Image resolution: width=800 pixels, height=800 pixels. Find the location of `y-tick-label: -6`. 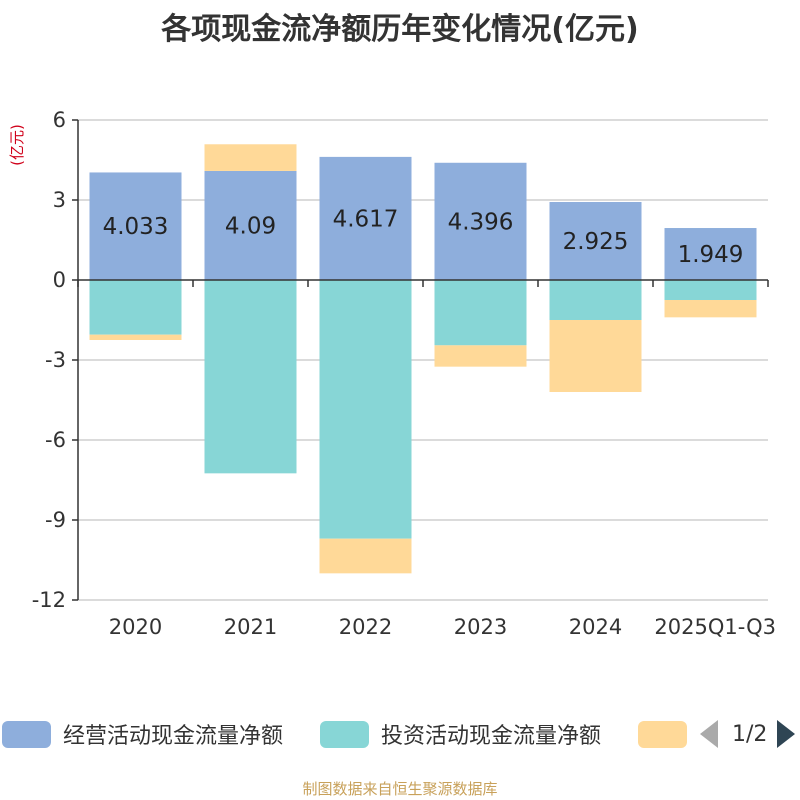

y-tick-label: -6 is located at coordinates (55, 440).